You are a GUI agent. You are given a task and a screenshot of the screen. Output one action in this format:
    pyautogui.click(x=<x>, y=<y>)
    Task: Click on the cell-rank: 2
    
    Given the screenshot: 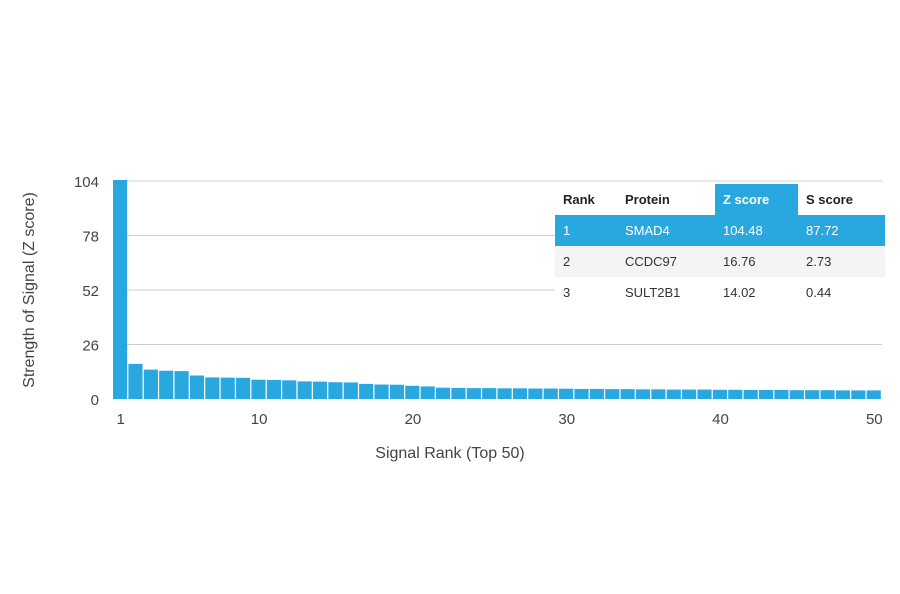 What is the action you would take?
    pyautogui.click(x=586, y=261)
    